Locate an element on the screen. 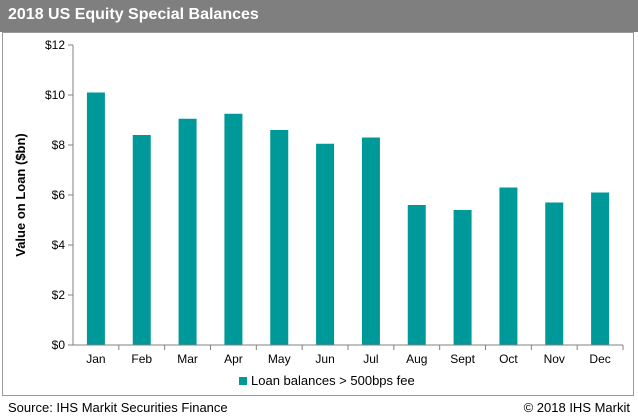  bar-aug is located at coordinates (416, 275).